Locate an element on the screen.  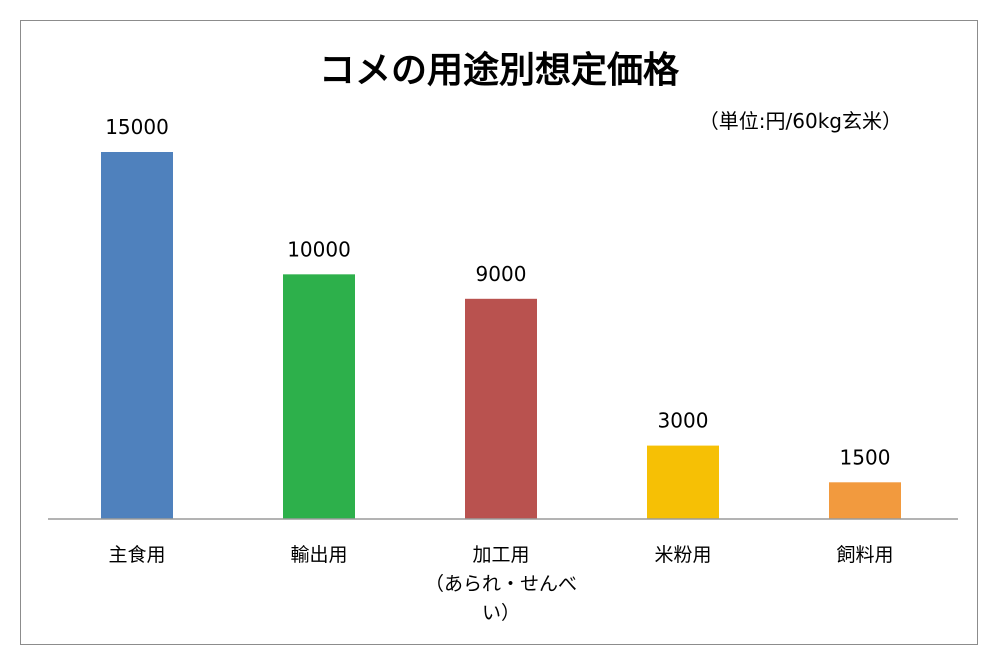
value-label-1: 10000 is located at coordinates (319, 249).